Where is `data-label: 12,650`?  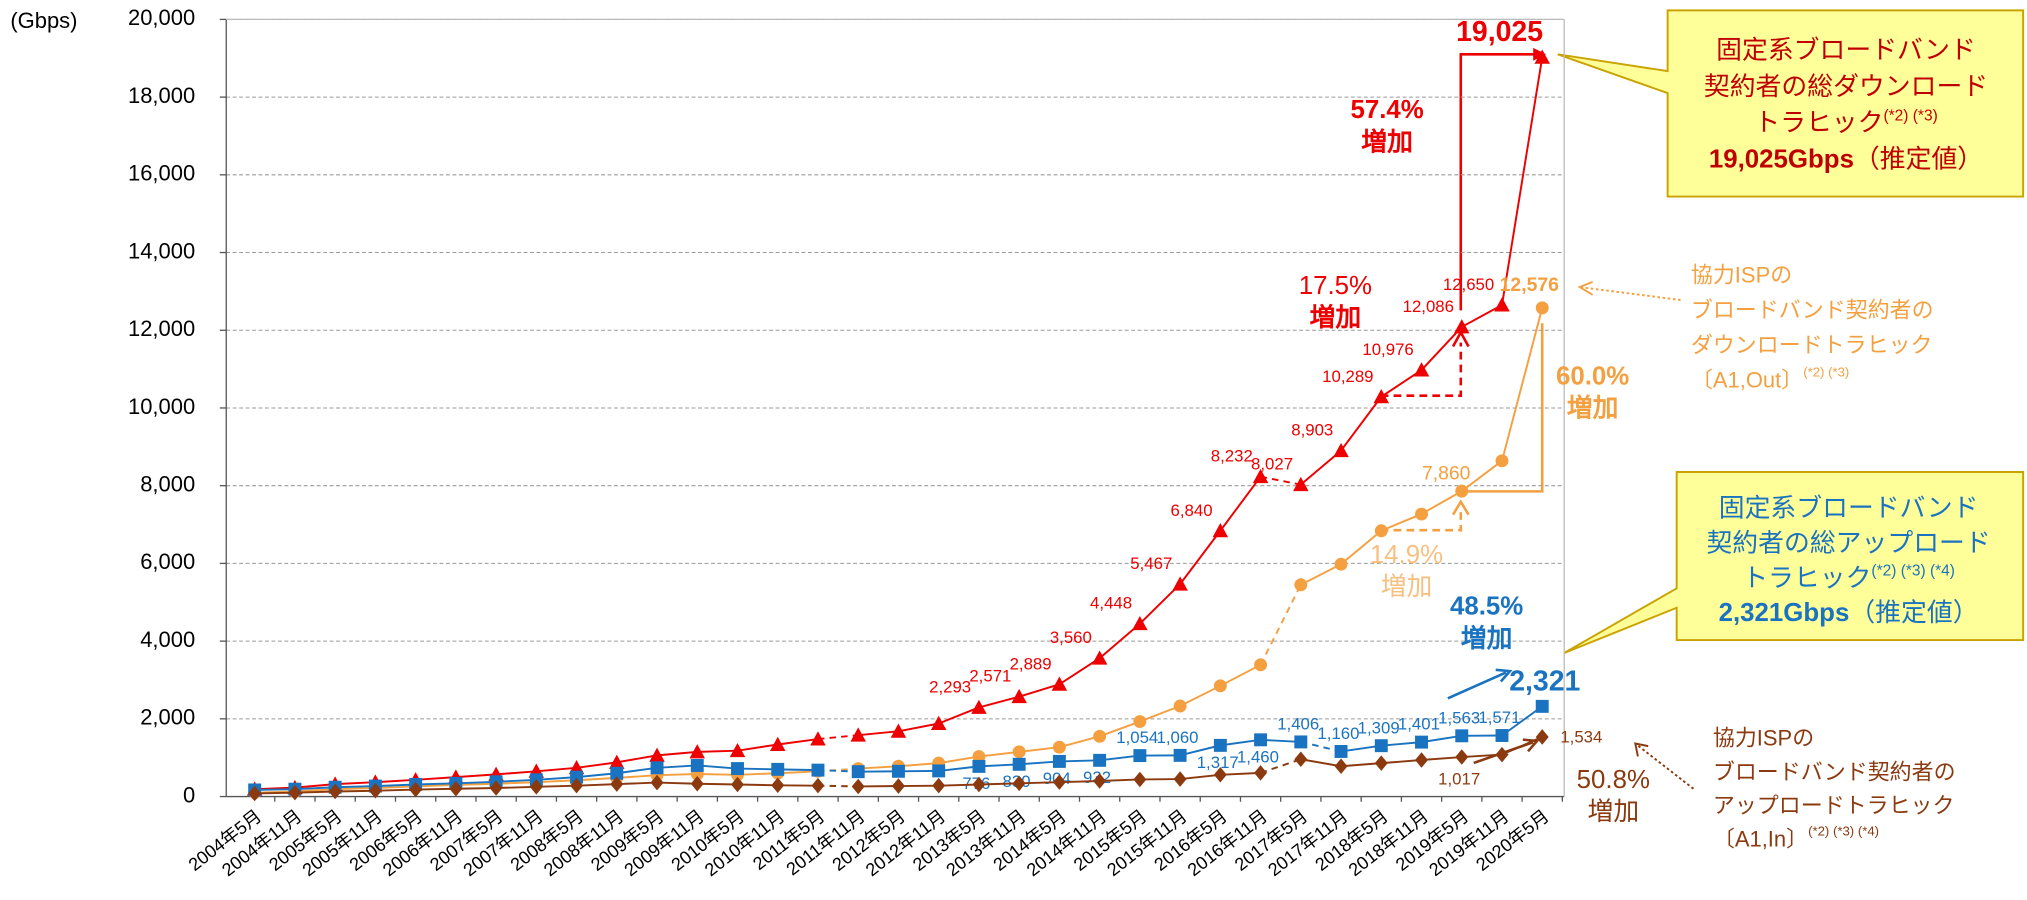
data-label: 12,650 is located at coordinates (1468, 284).